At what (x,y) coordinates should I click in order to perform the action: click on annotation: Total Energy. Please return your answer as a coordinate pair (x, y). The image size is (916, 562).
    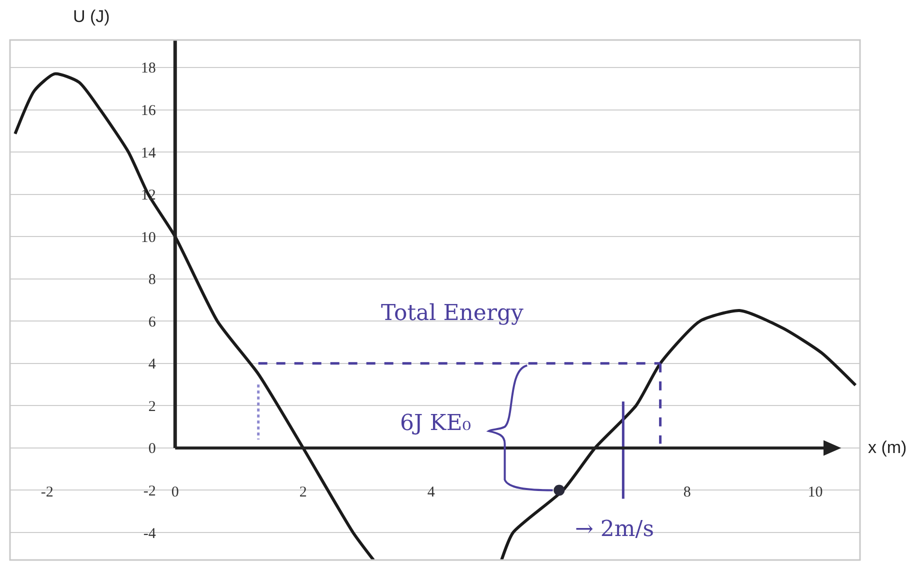
    Looking at the image, I should click on (452, 313).